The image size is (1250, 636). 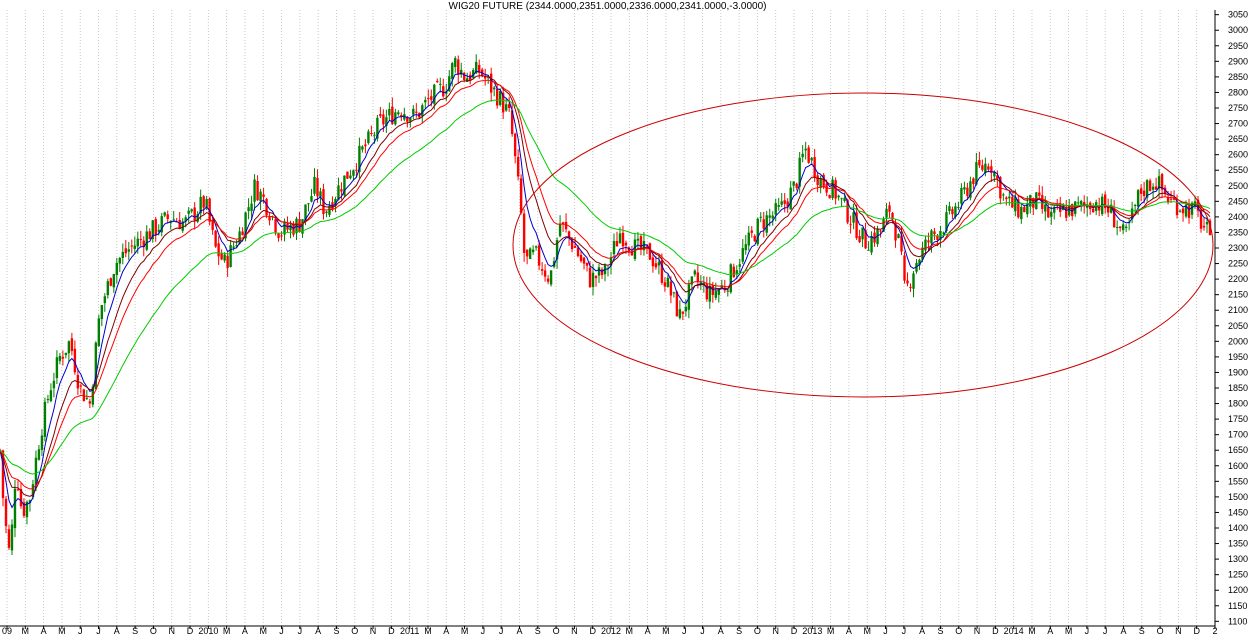 I want to click on y-tick-label: 2700, so click(x=1238, y=124).